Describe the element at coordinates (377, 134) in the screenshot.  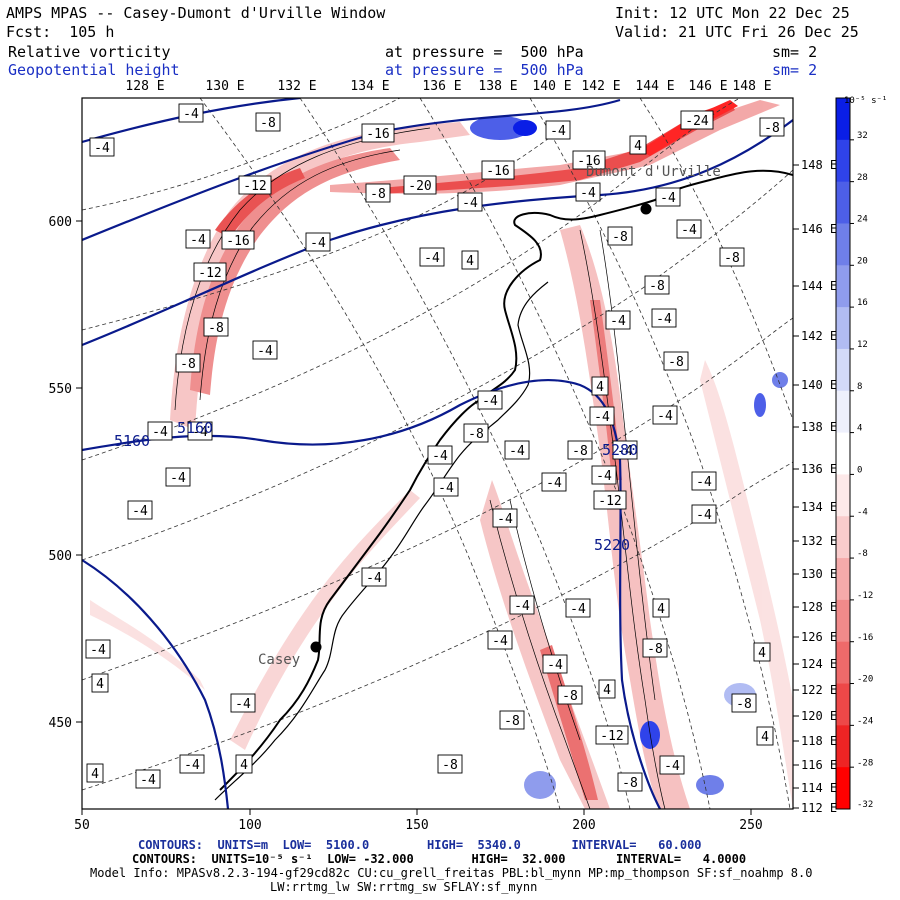
I see `svg-text: -16` at that location.